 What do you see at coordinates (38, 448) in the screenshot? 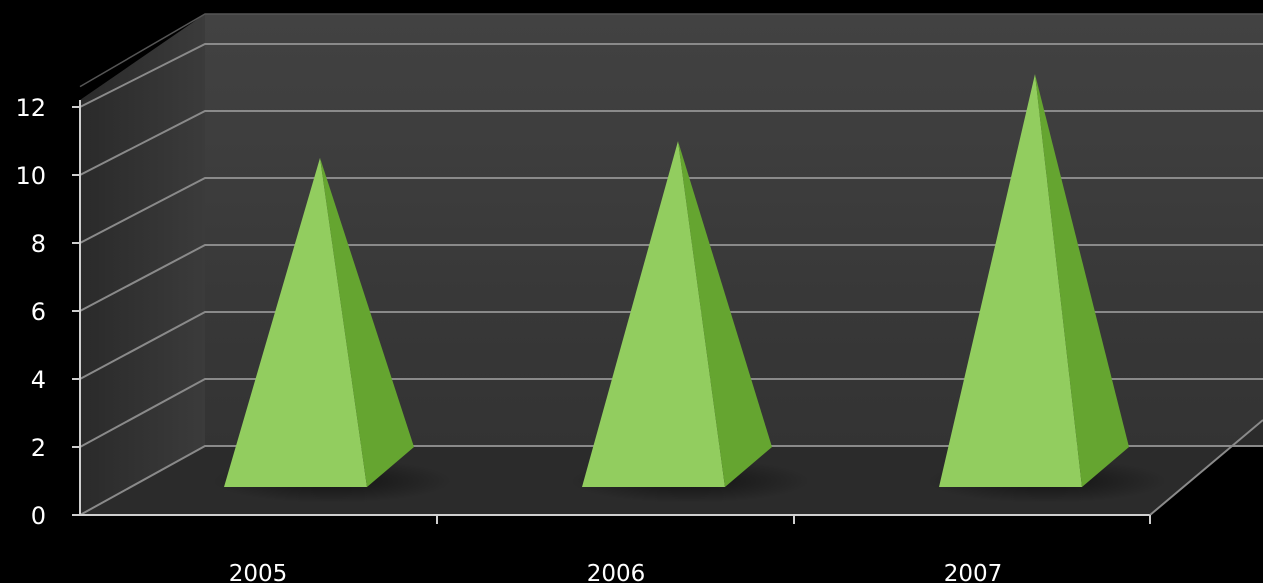
I see `y-tick-label: 2` at bounding box center [38, 448].